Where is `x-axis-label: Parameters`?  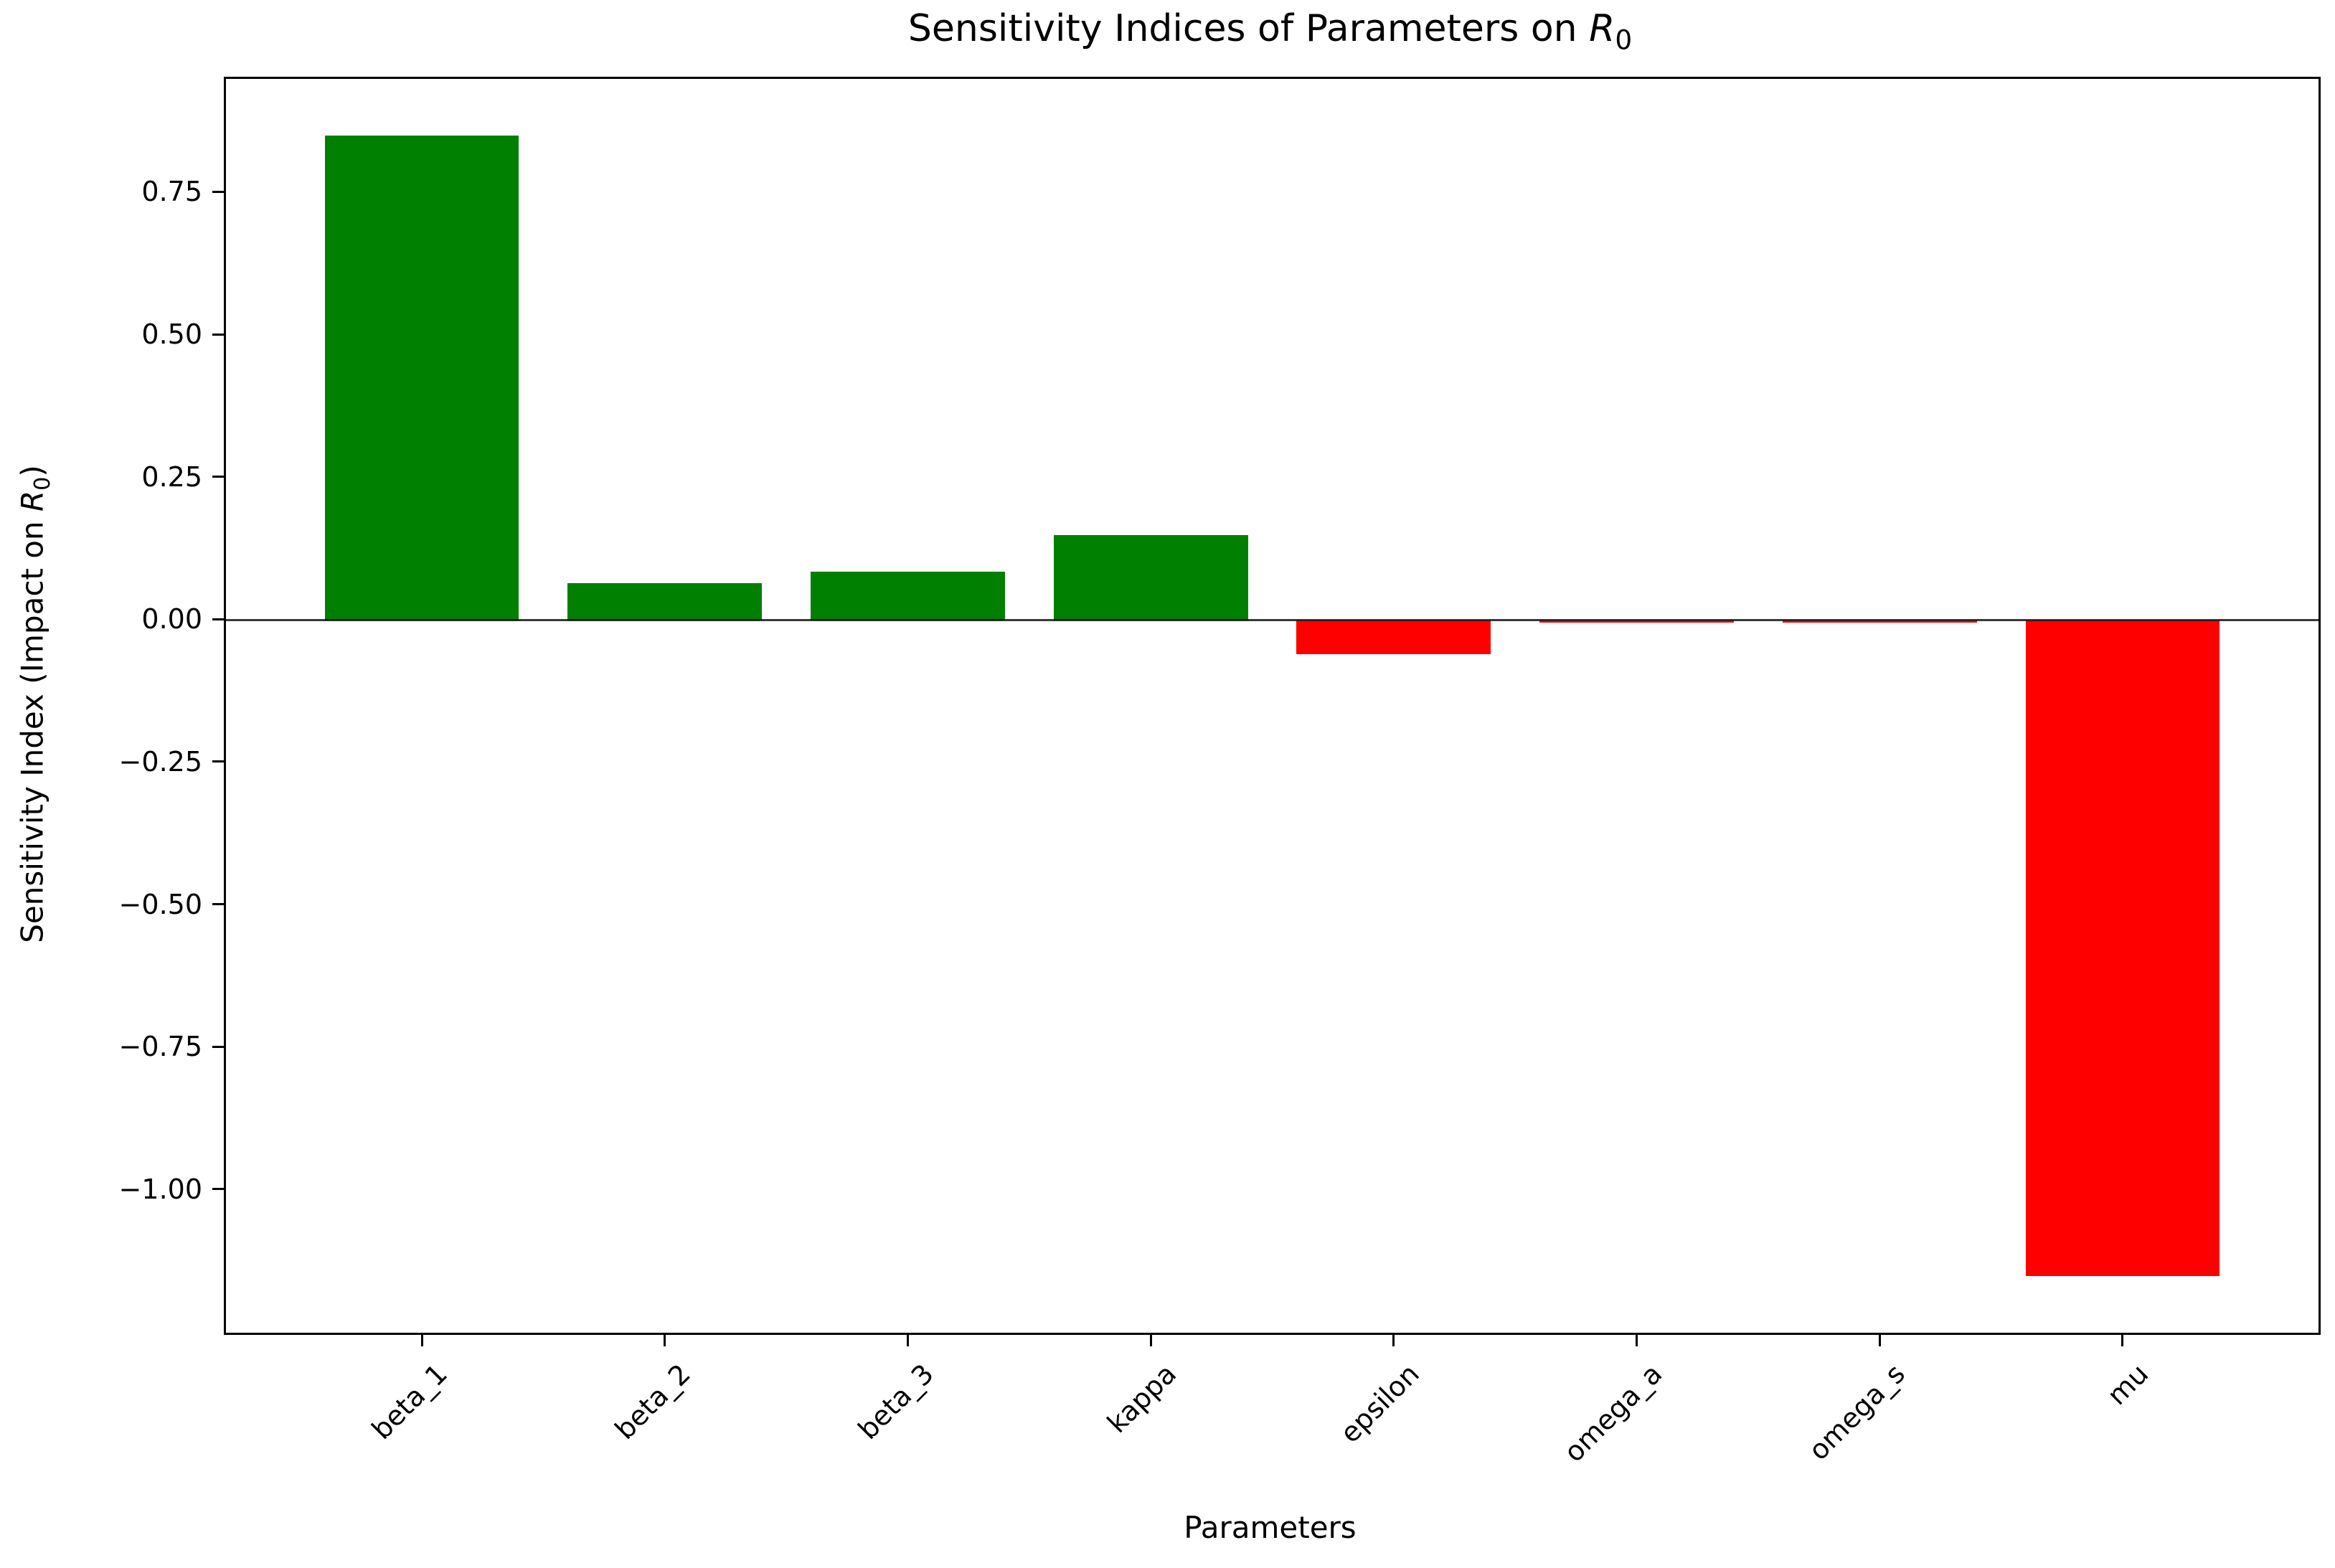
x-axis-label: Parameters is located at coordinates (1270, 1528).